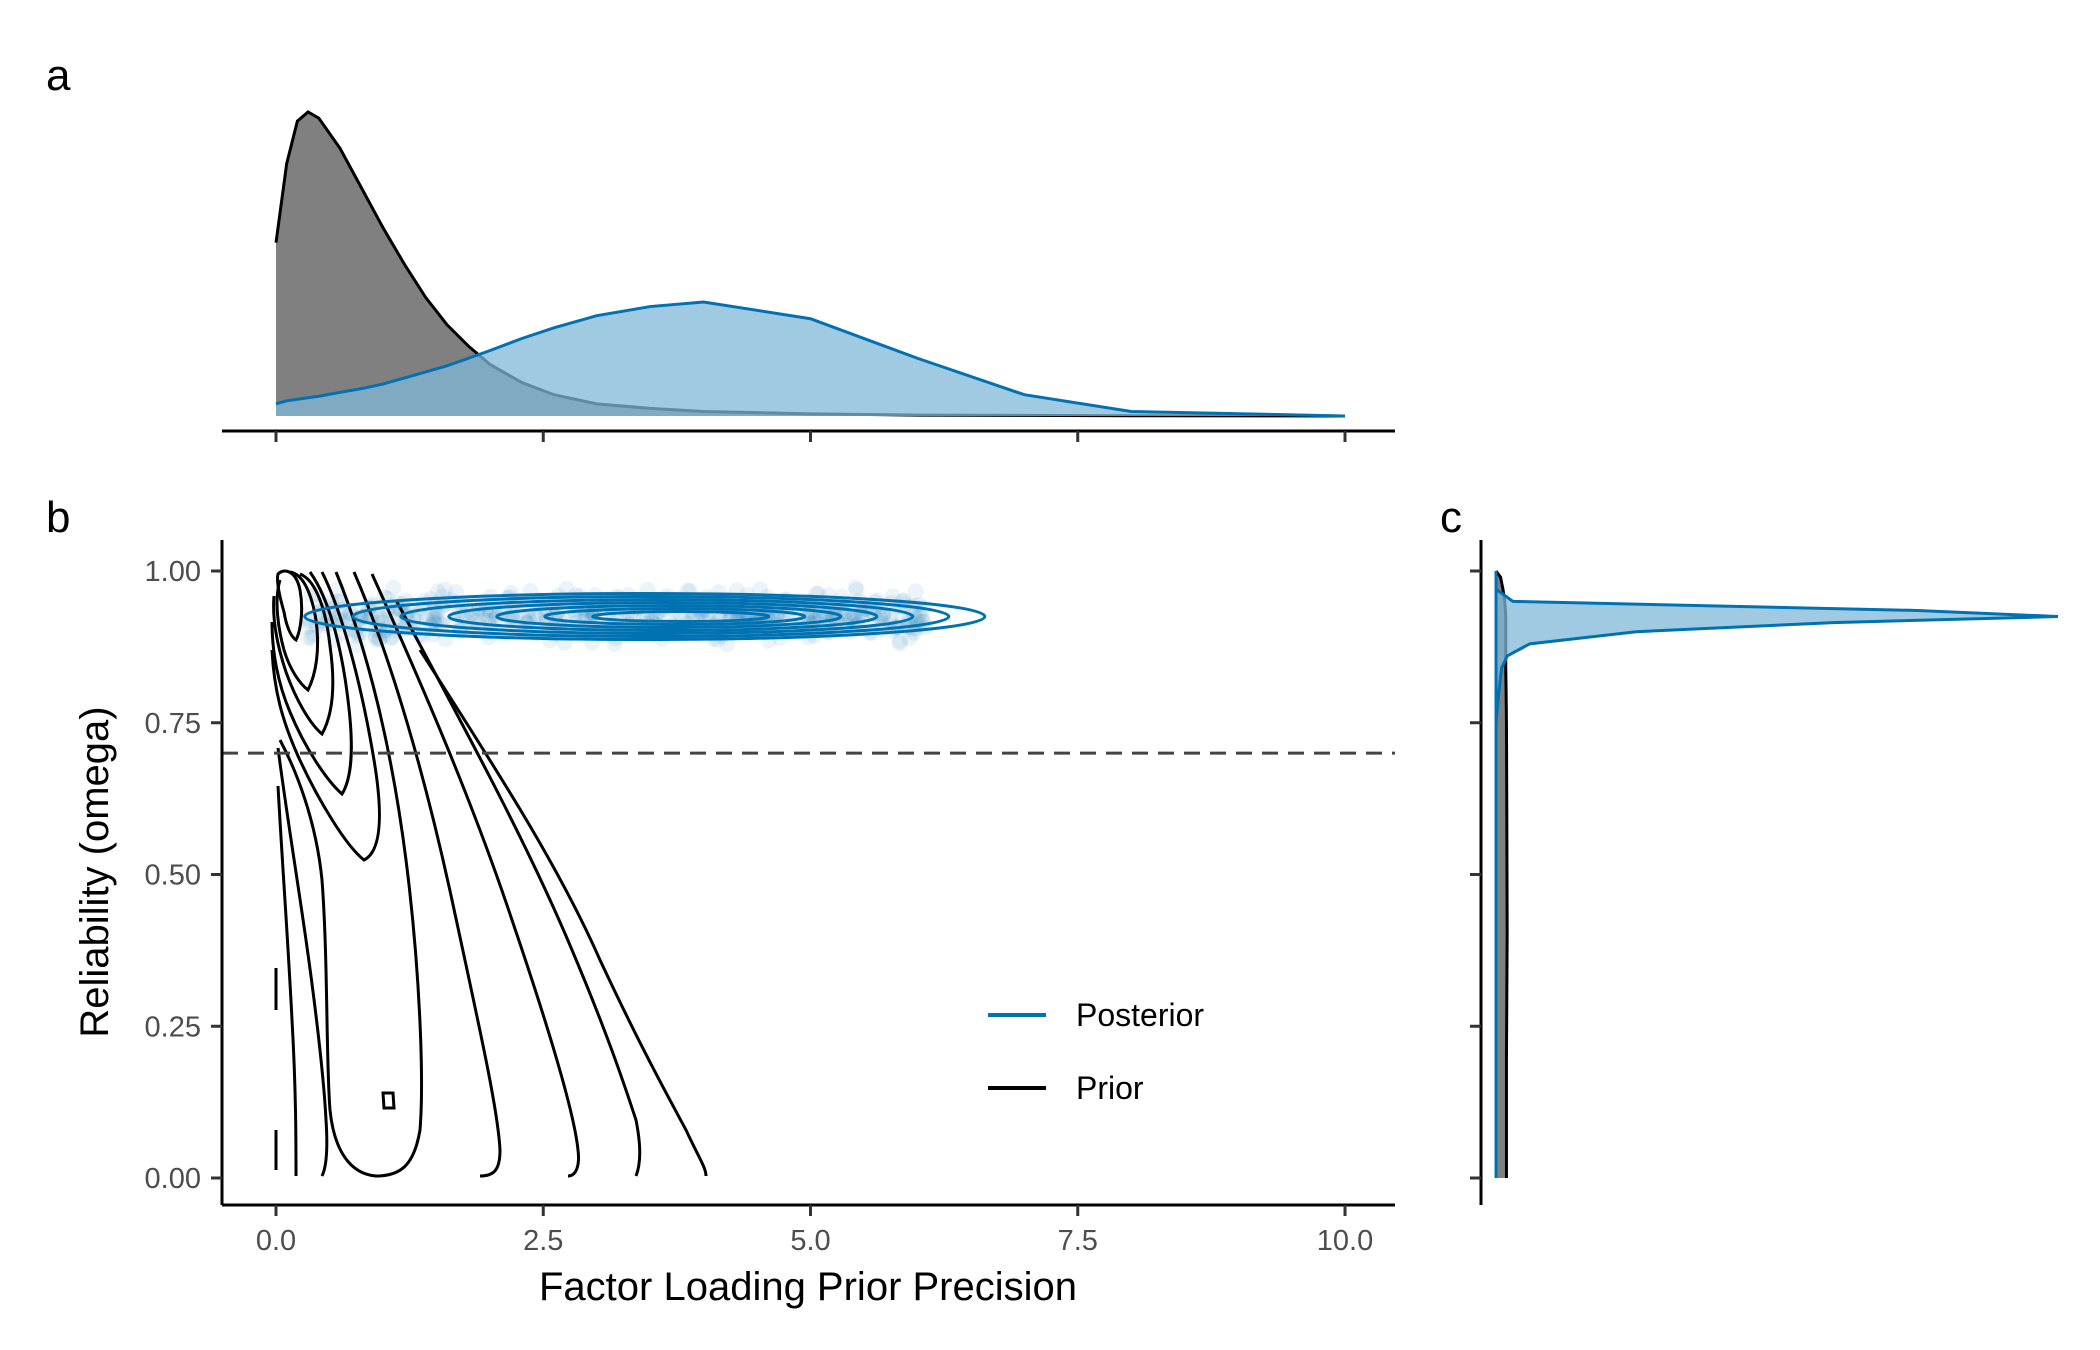  What do you see at coordinates (1110, 1088) in the screenshot?
I see `legend-prior-label: Prior` at bounding box center [1110, 1088].